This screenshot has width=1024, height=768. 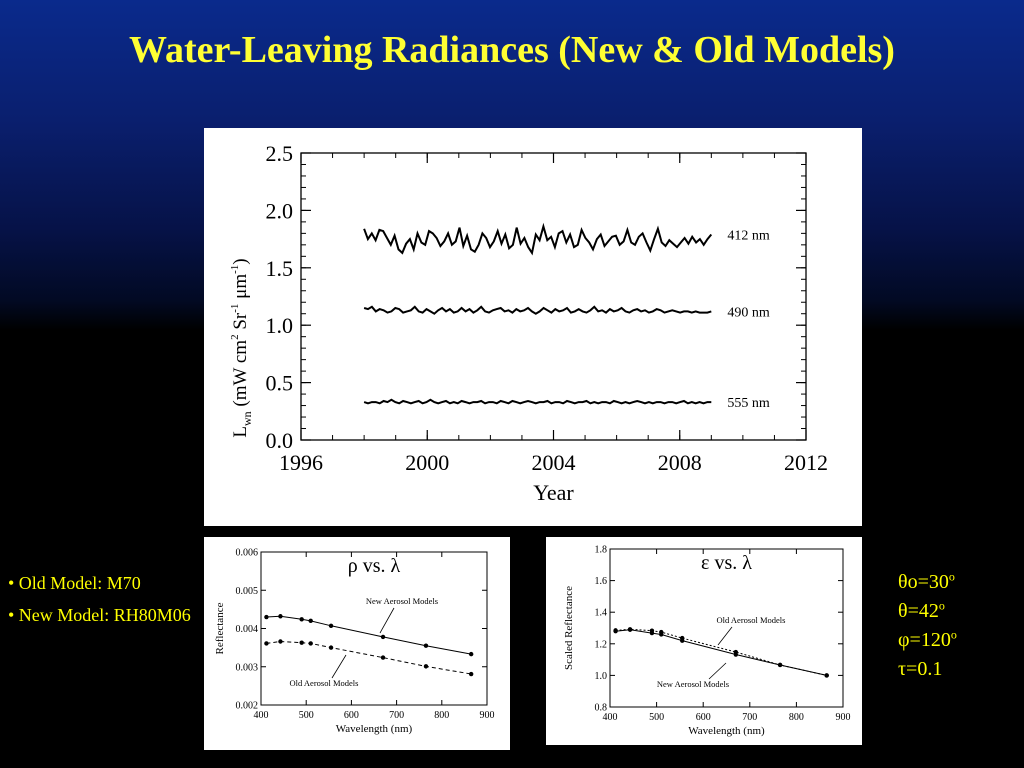 What do you see at coordinates (103, 604) in the screenshot?
I see `model-notes: • Old Model: M70 • New Model: RH80M06` at bounding box center [103, 604].